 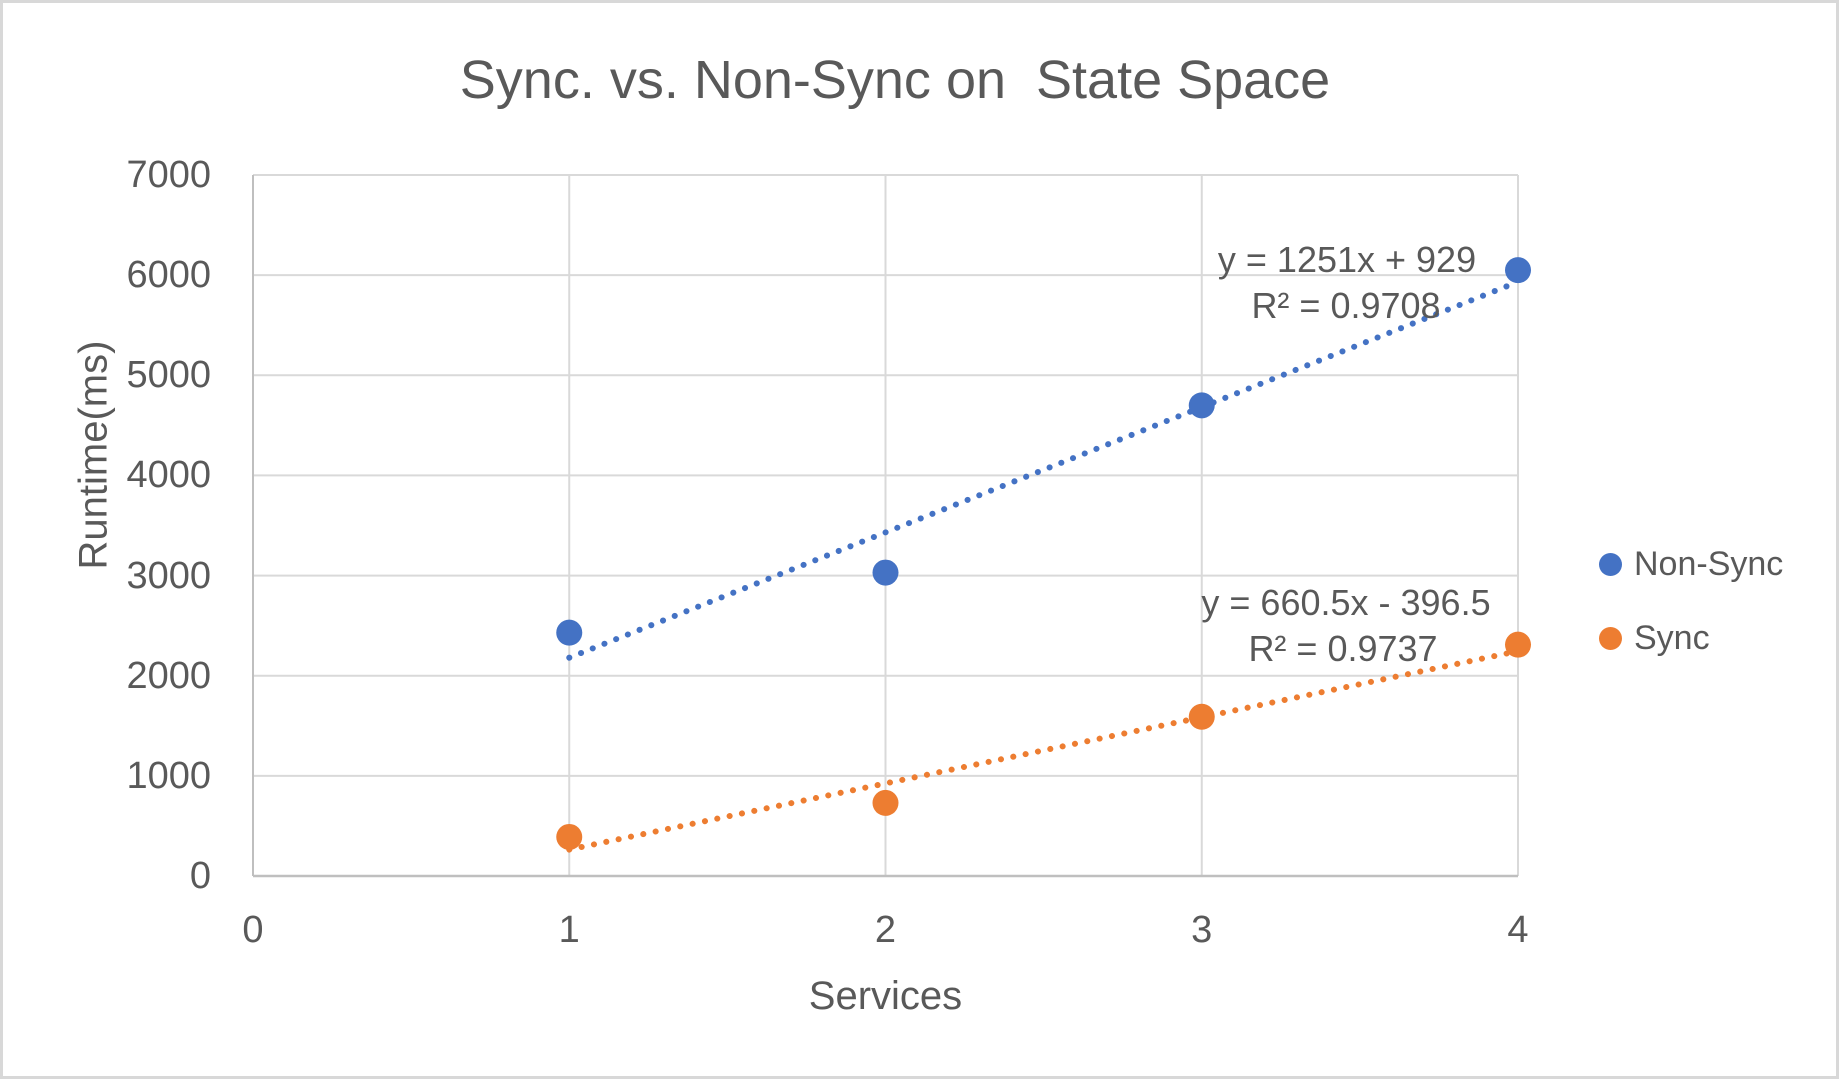 What do you see at coordinates (885, 996) in the screenshot?
I see `x-axis-title: Services` at bounding box center [885, 996].